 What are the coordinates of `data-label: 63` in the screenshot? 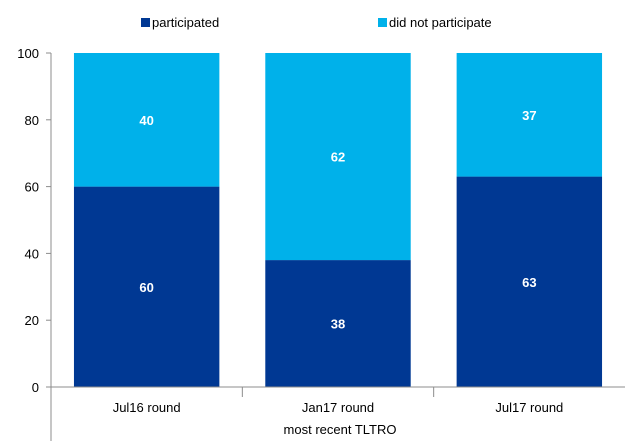 It's located at (529, 282).